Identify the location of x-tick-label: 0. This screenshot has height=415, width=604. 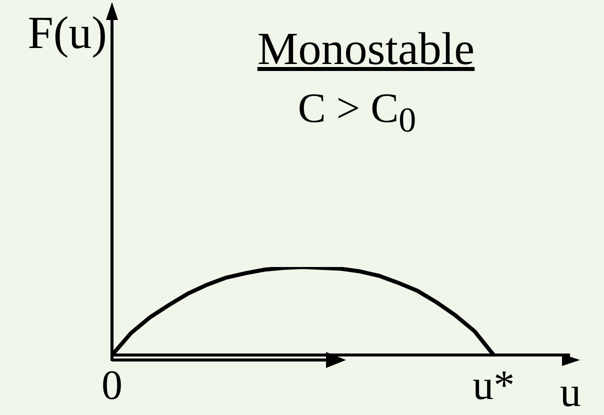
(112, 385).